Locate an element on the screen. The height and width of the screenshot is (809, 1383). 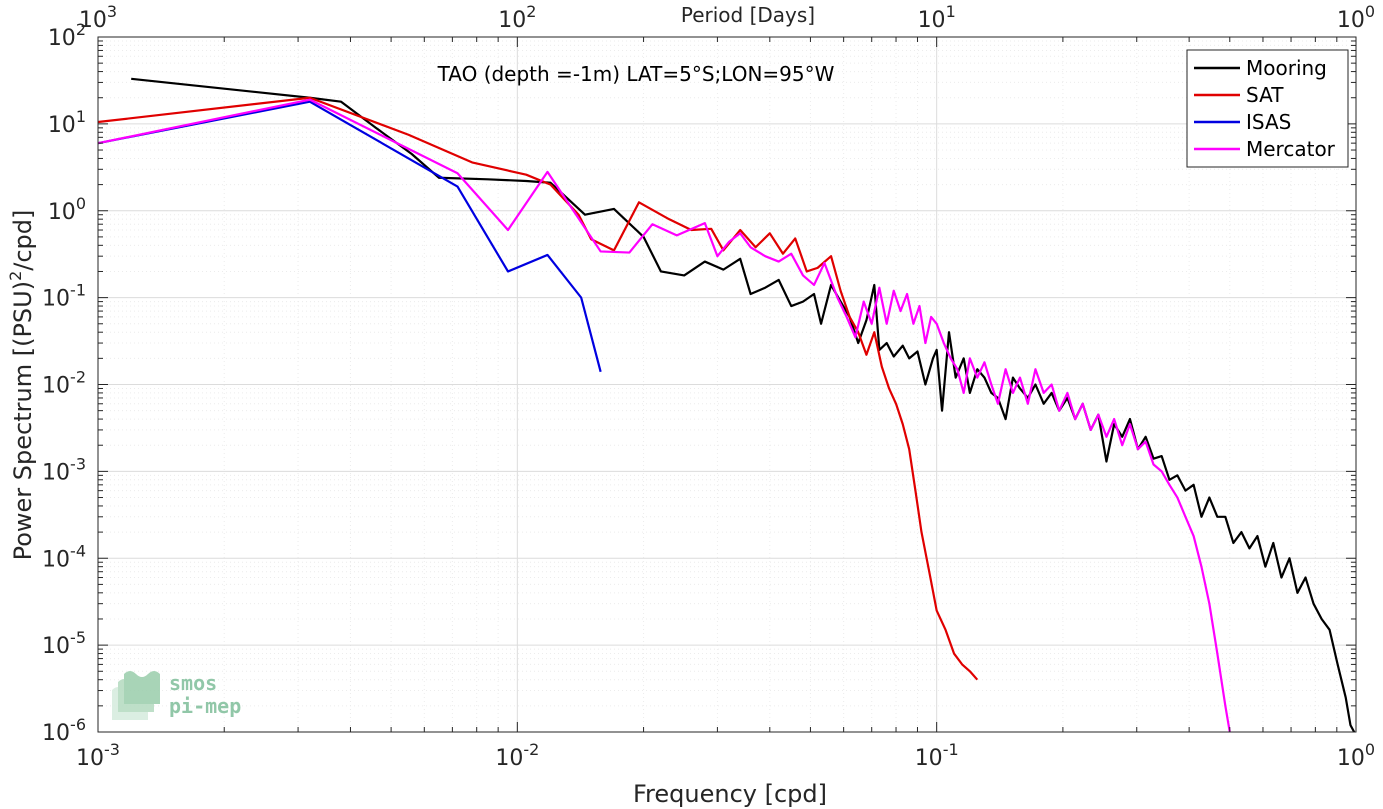
legend: Mooring SAT ISAS Mercator is located at coordinates (1267, 108).